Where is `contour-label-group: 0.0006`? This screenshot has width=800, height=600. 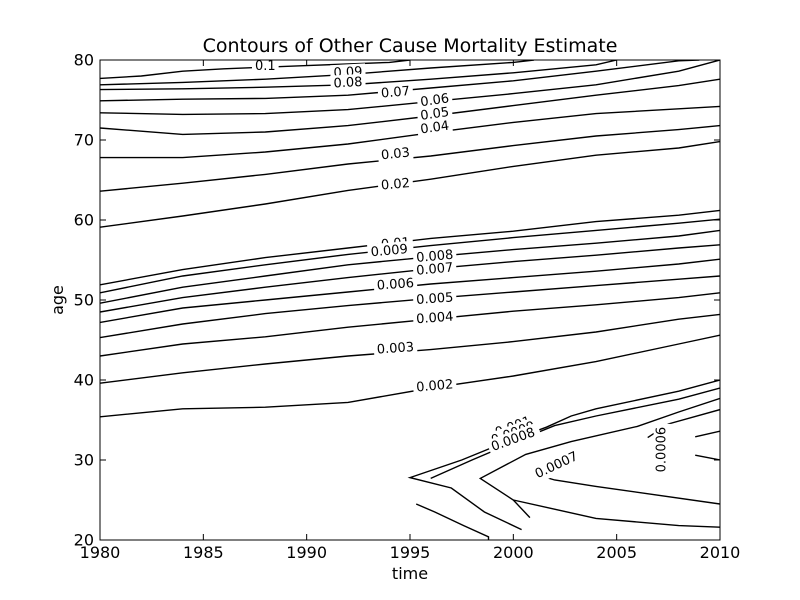 contour-label-group: 0.0006 is located at coordinates (662, 449).